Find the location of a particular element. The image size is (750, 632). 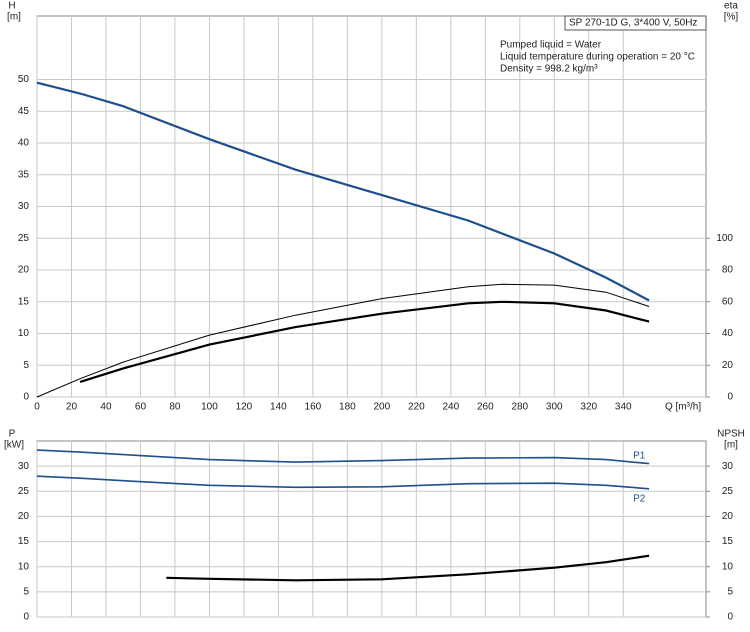

x-tick-label: 40 is located at coordinates (106, 407).